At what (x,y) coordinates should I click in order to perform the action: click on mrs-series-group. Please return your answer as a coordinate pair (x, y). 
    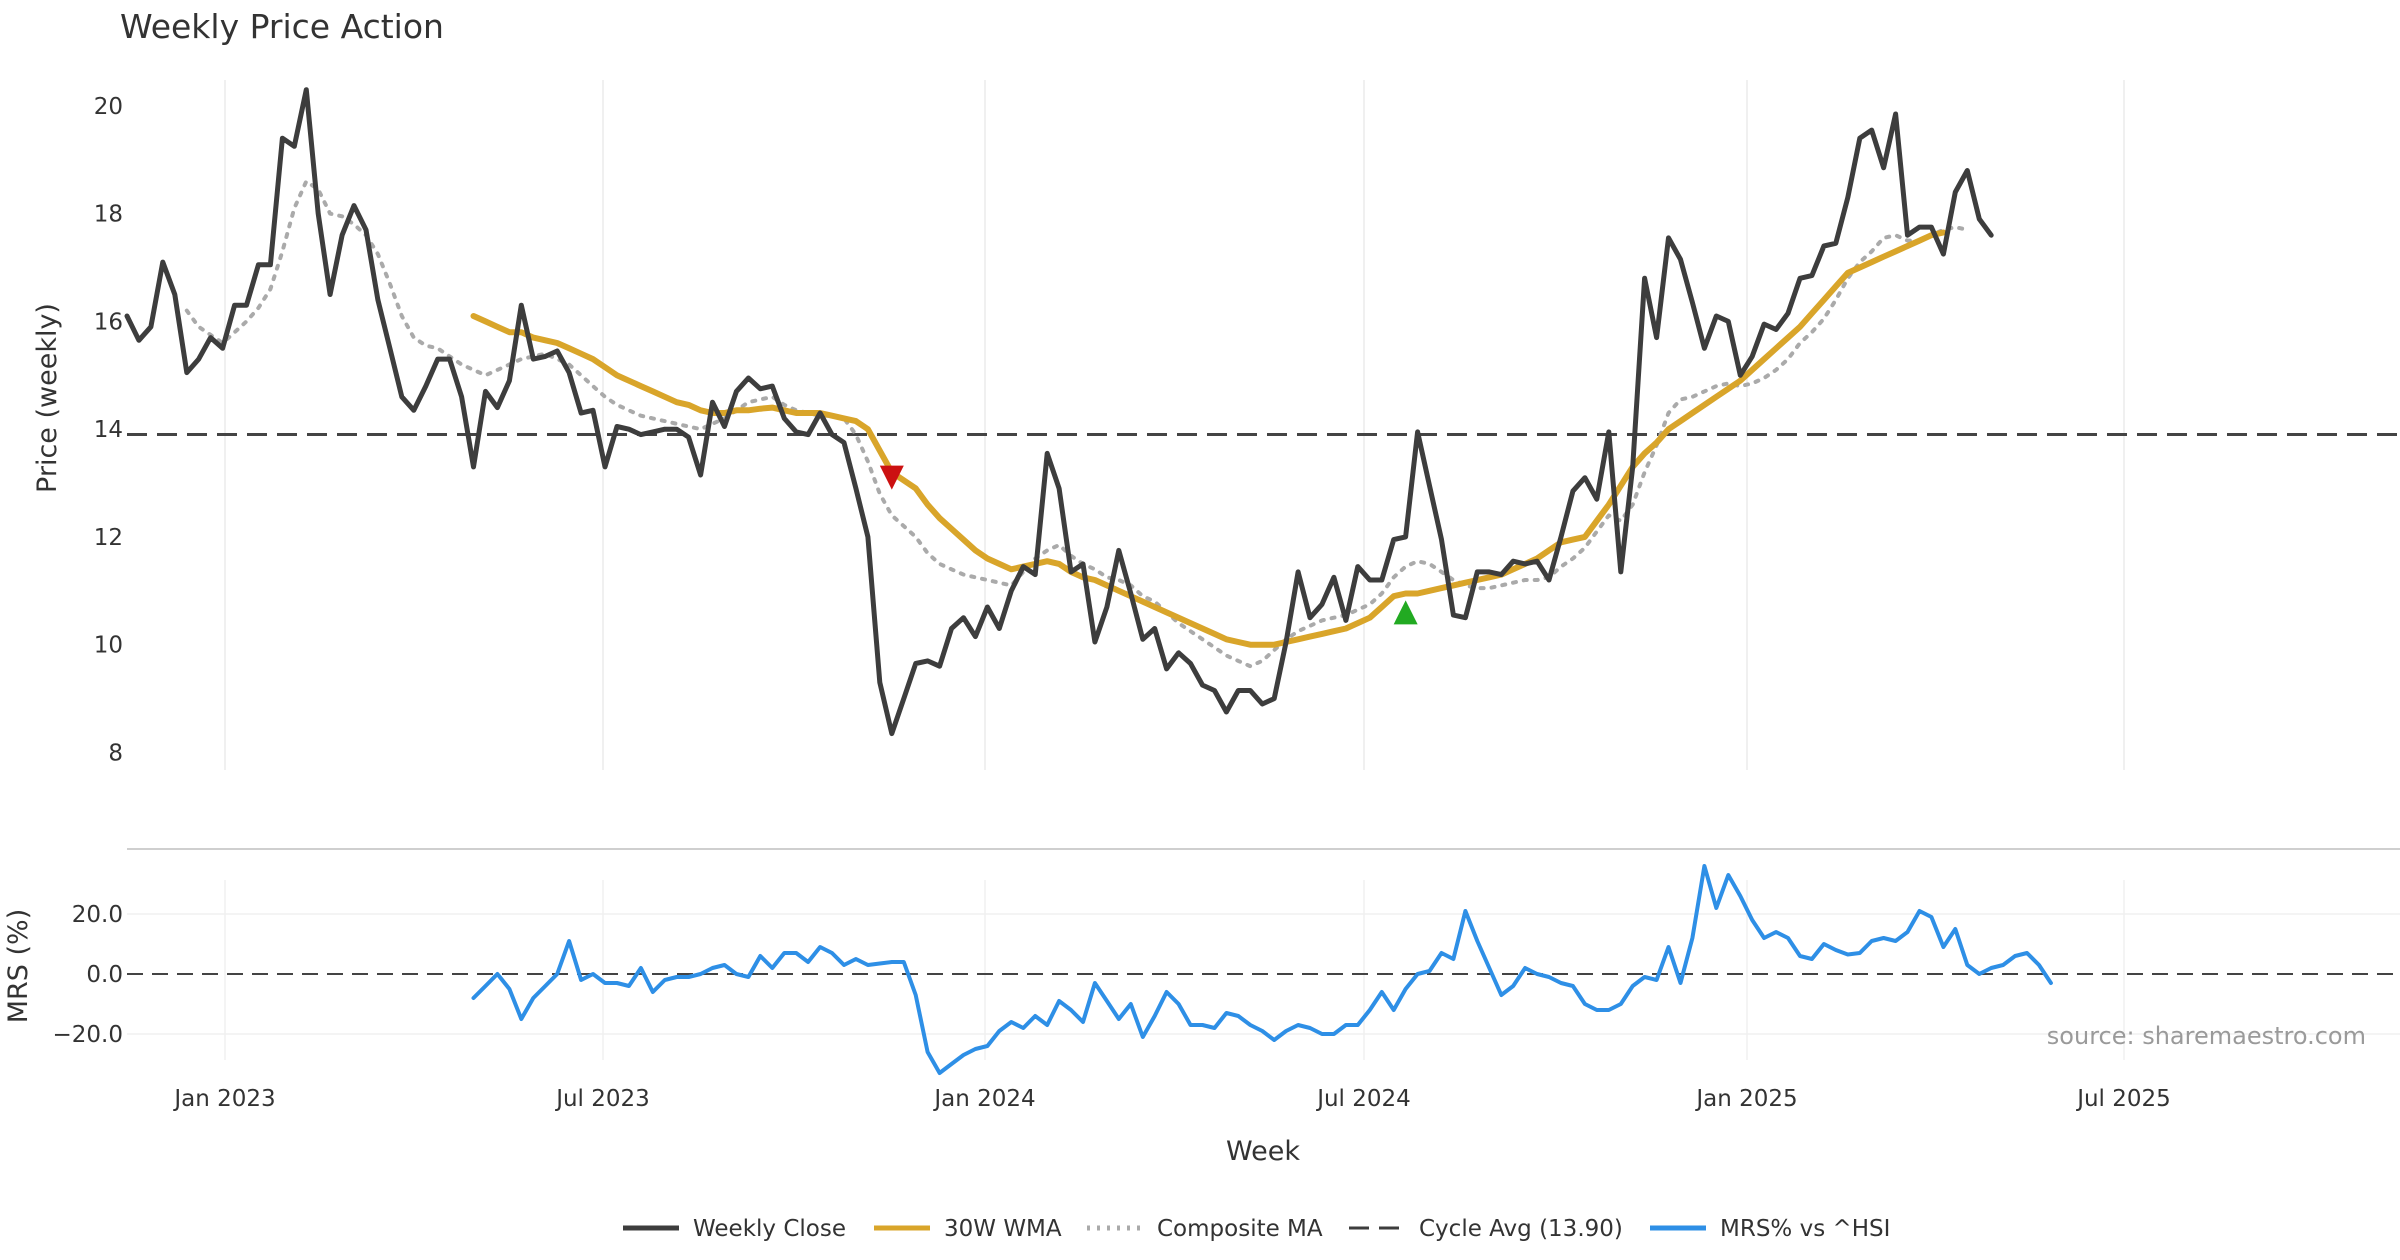
    Looking at the image, I should click on (1262, 969).